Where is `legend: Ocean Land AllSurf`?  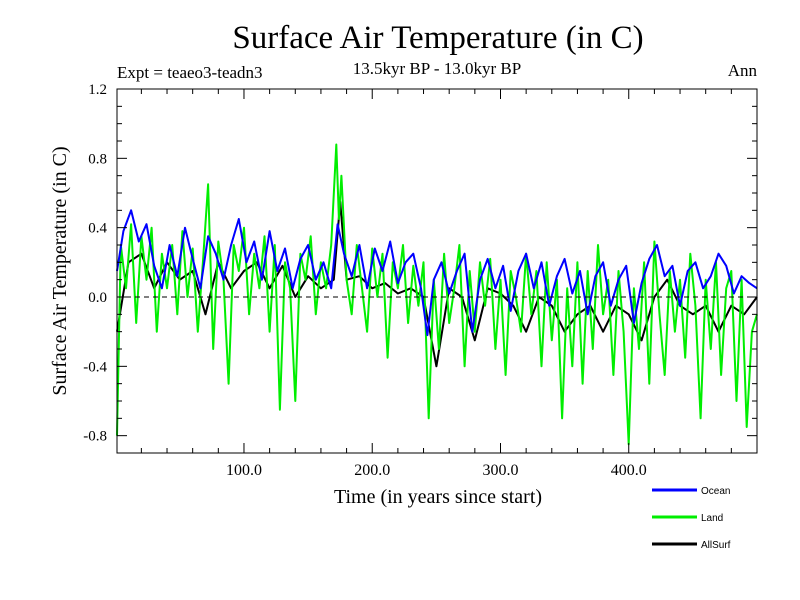
legend: Ocean Land AllSurf is located at coordinates (691, 518).